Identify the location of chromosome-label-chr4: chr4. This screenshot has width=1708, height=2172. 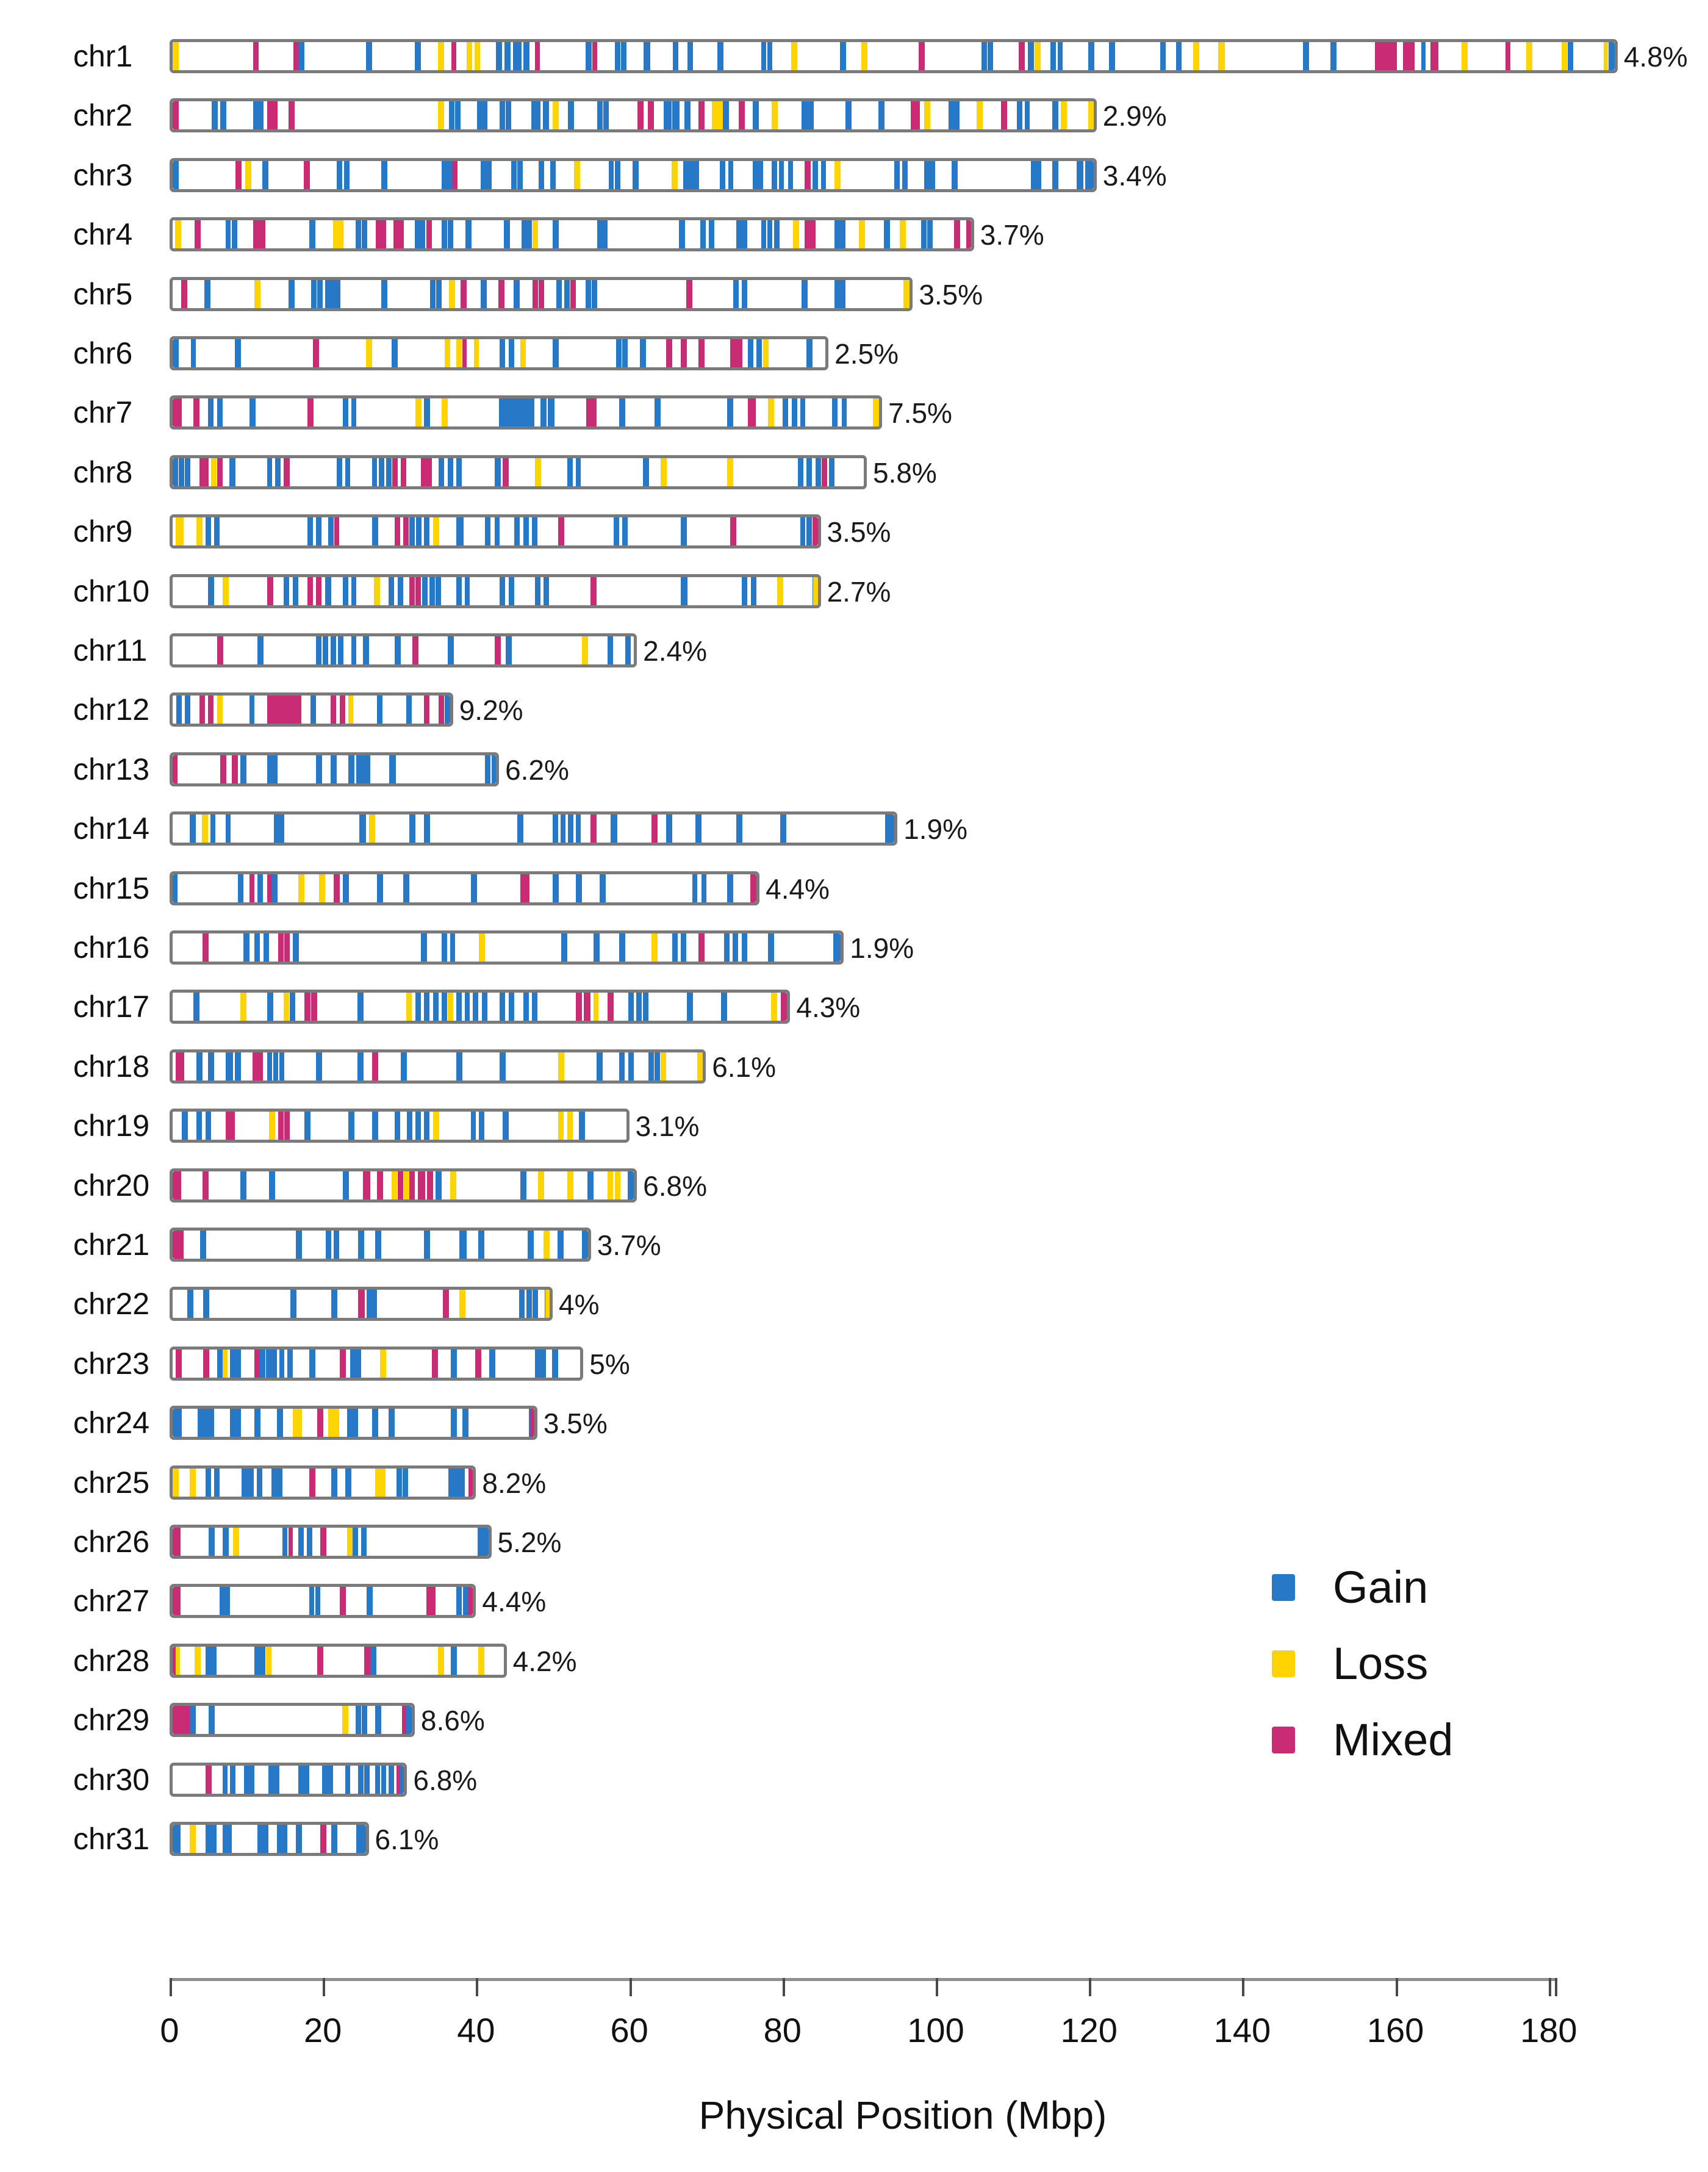
(103, 234).